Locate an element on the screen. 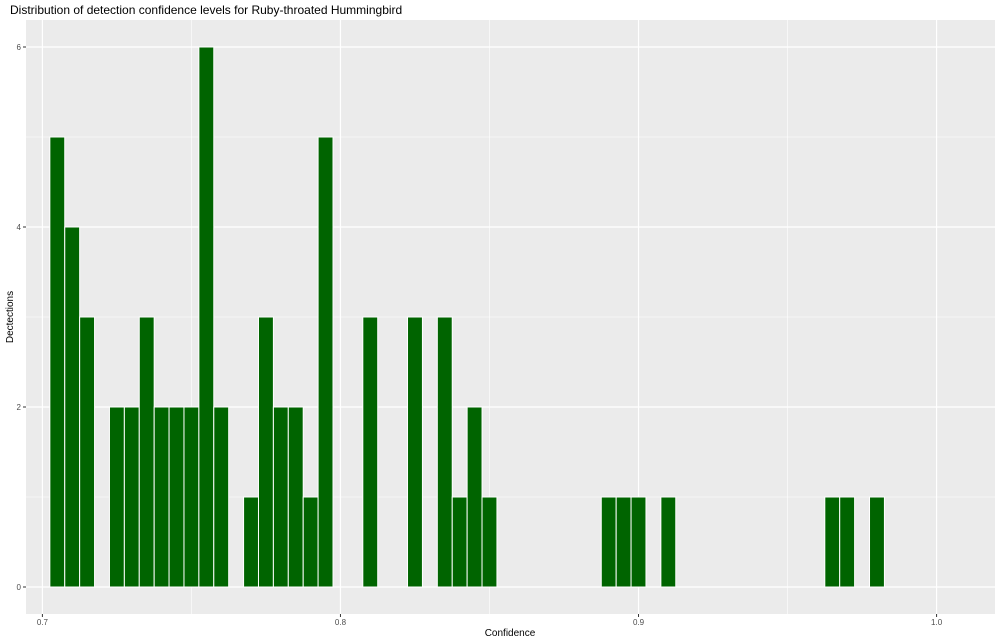 This screenshot has height=642, width=1000. y-tick-label: 4 is located at coordinates (19, 227).